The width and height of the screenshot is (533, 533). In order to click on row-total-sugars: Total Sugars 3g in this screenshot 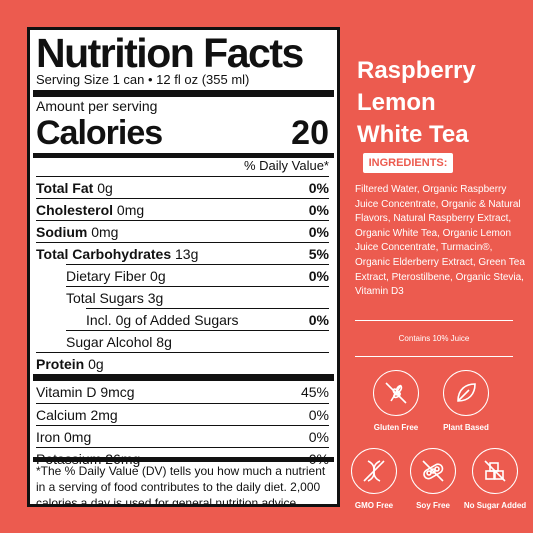, I will do `click(197, 297)`.